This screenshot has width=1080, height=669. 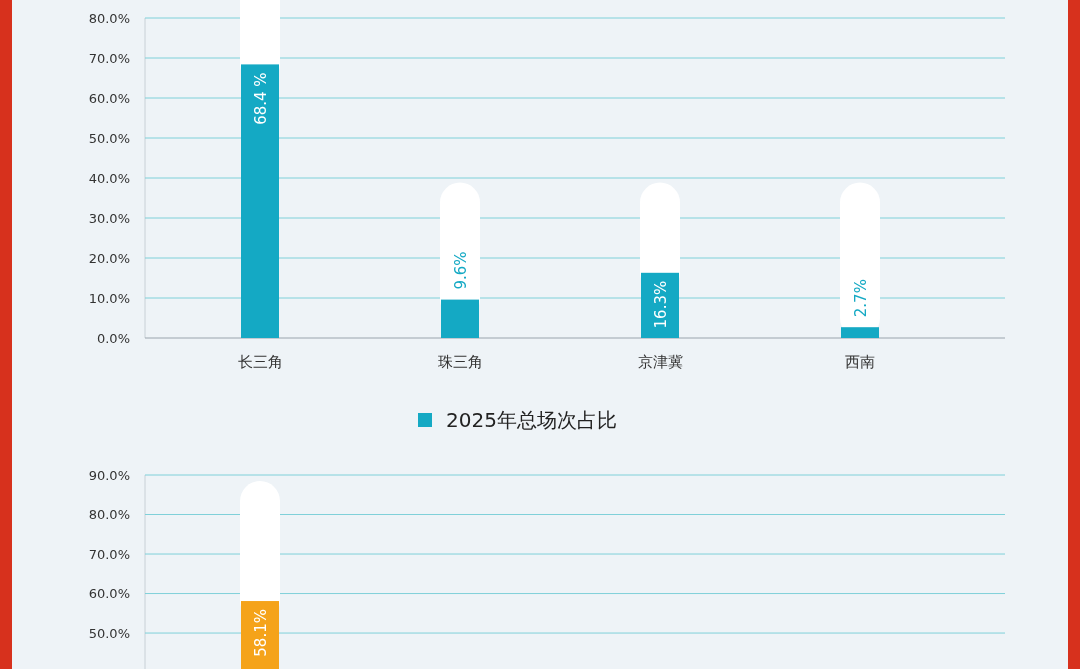 I want to click on data-label: 2.7%, so click(x=860, y=298).